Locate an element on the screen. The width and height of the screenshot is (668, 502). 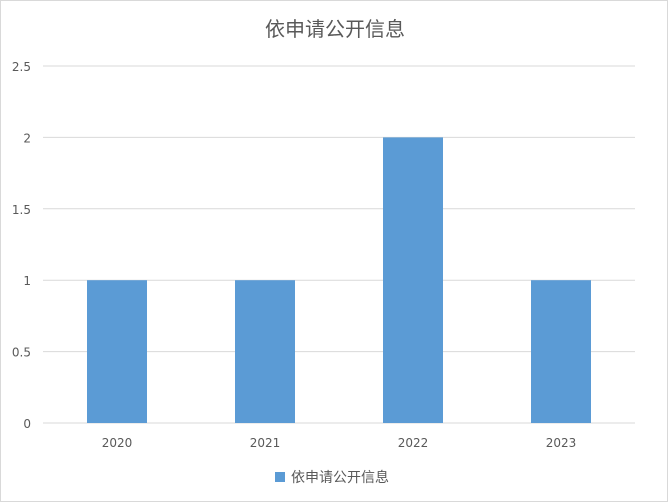
y-tick-label: 0.5 is located at coordinates (21, 353).